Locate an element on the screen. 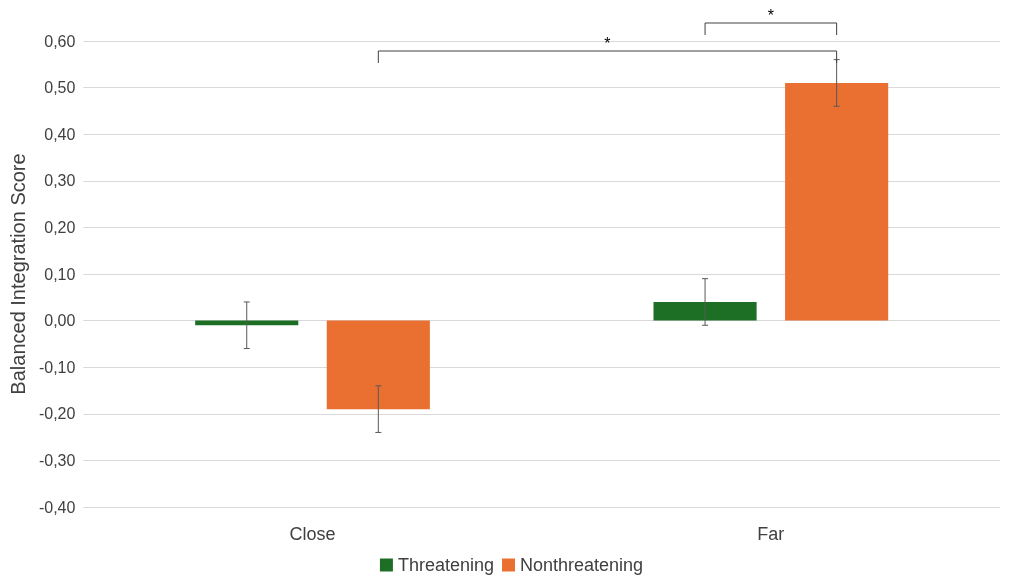  y-tick-label: 0,10 is located at coordinates (60, 274).